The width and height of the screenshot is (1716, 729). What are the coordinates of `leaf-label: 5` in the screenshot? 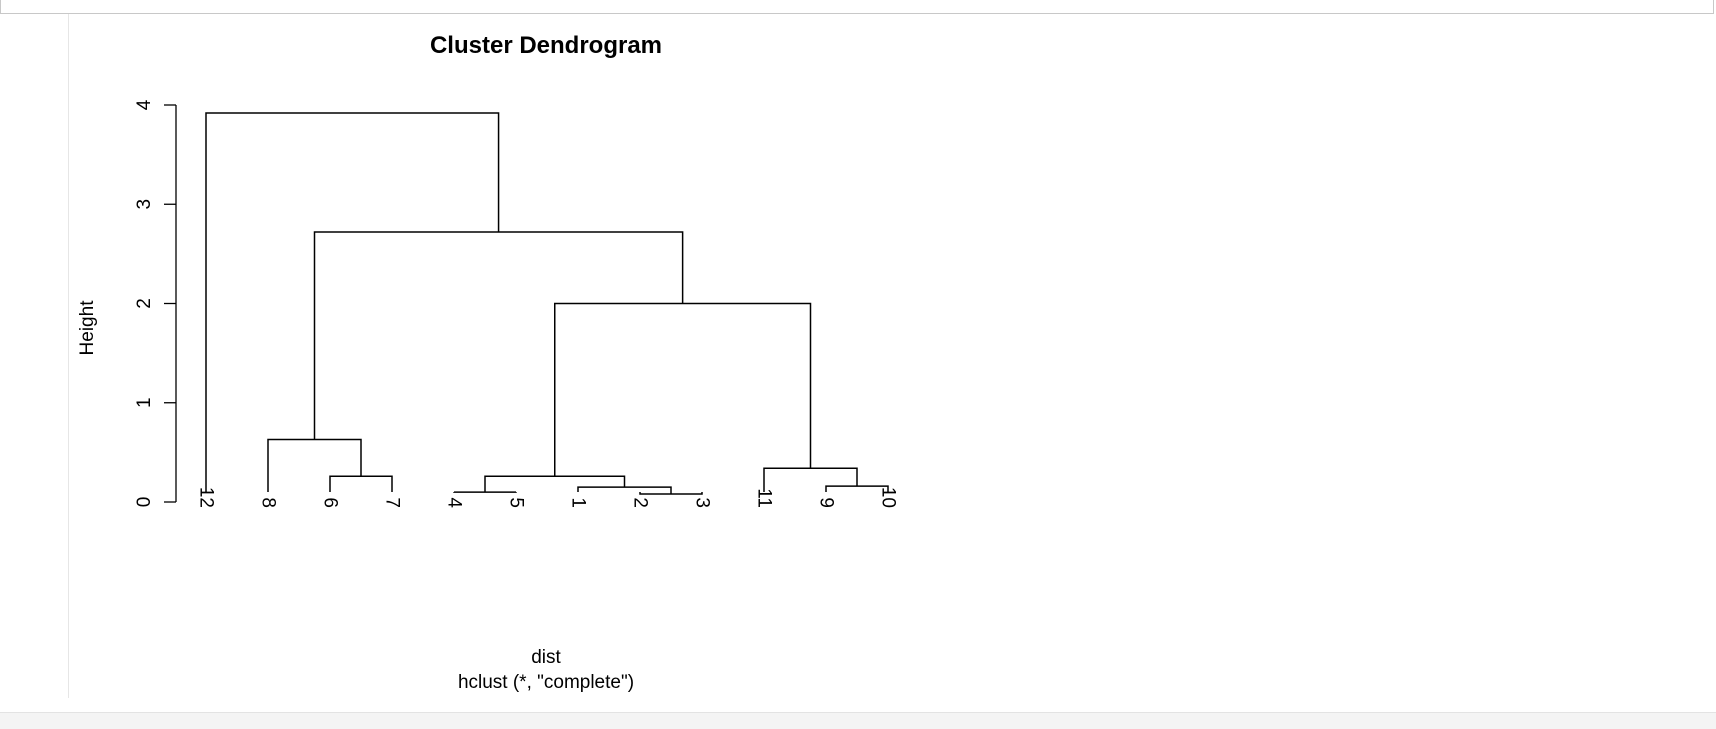 It's located at (516, 502).